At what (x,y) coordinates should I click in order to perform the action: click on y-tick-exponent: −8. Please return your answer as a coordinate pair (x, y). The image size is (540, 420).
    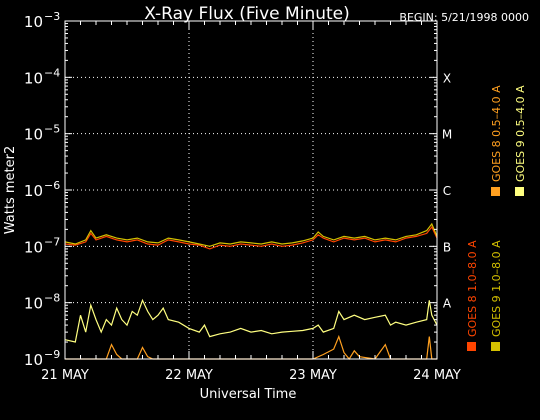
    Looking at the image, I should click on (52, 298).